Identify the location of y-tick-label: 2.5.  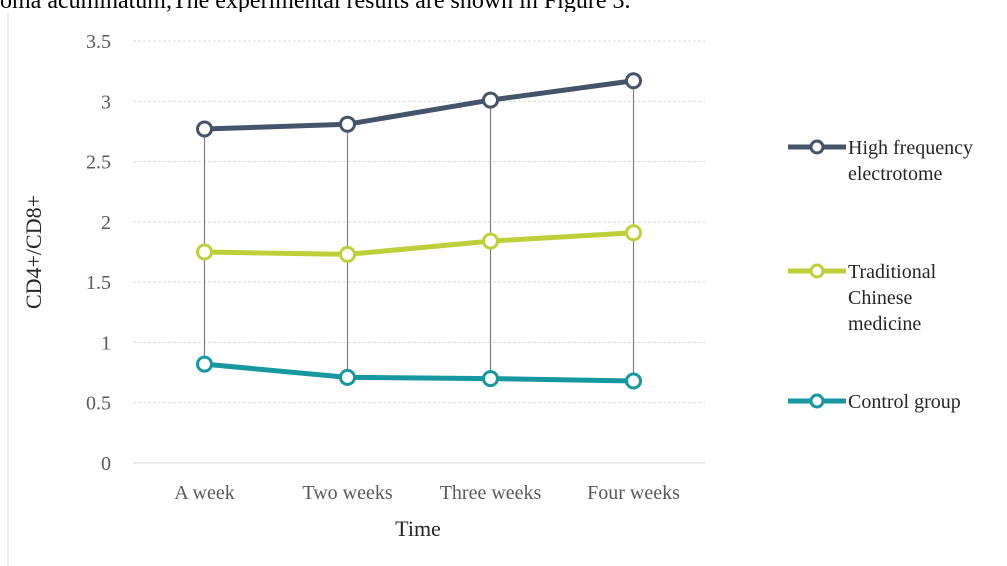
(98, 163).